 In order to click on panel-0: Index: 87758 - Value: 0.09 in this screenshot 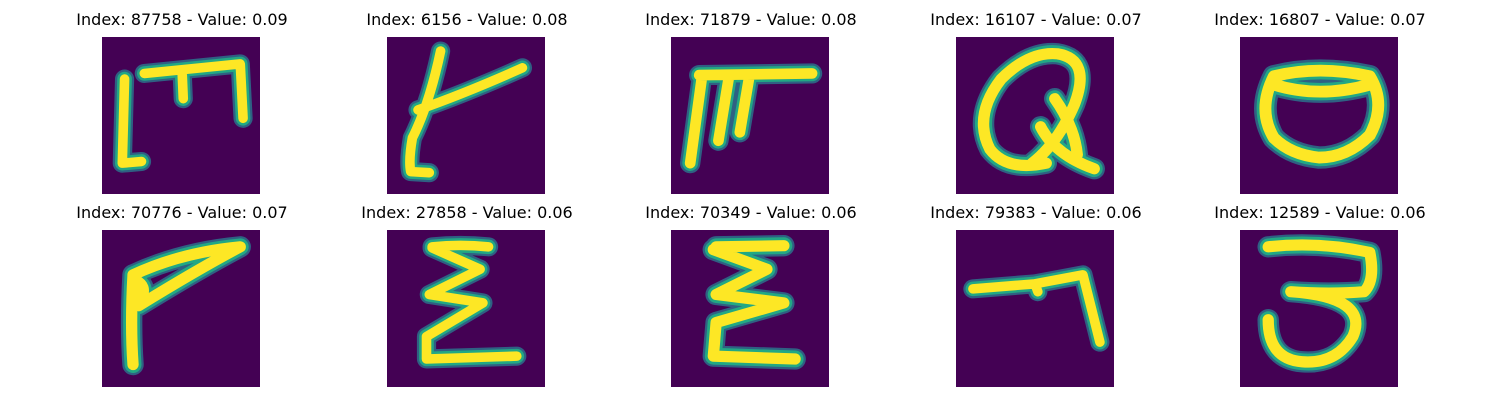, I will do `click(182, 102)`.